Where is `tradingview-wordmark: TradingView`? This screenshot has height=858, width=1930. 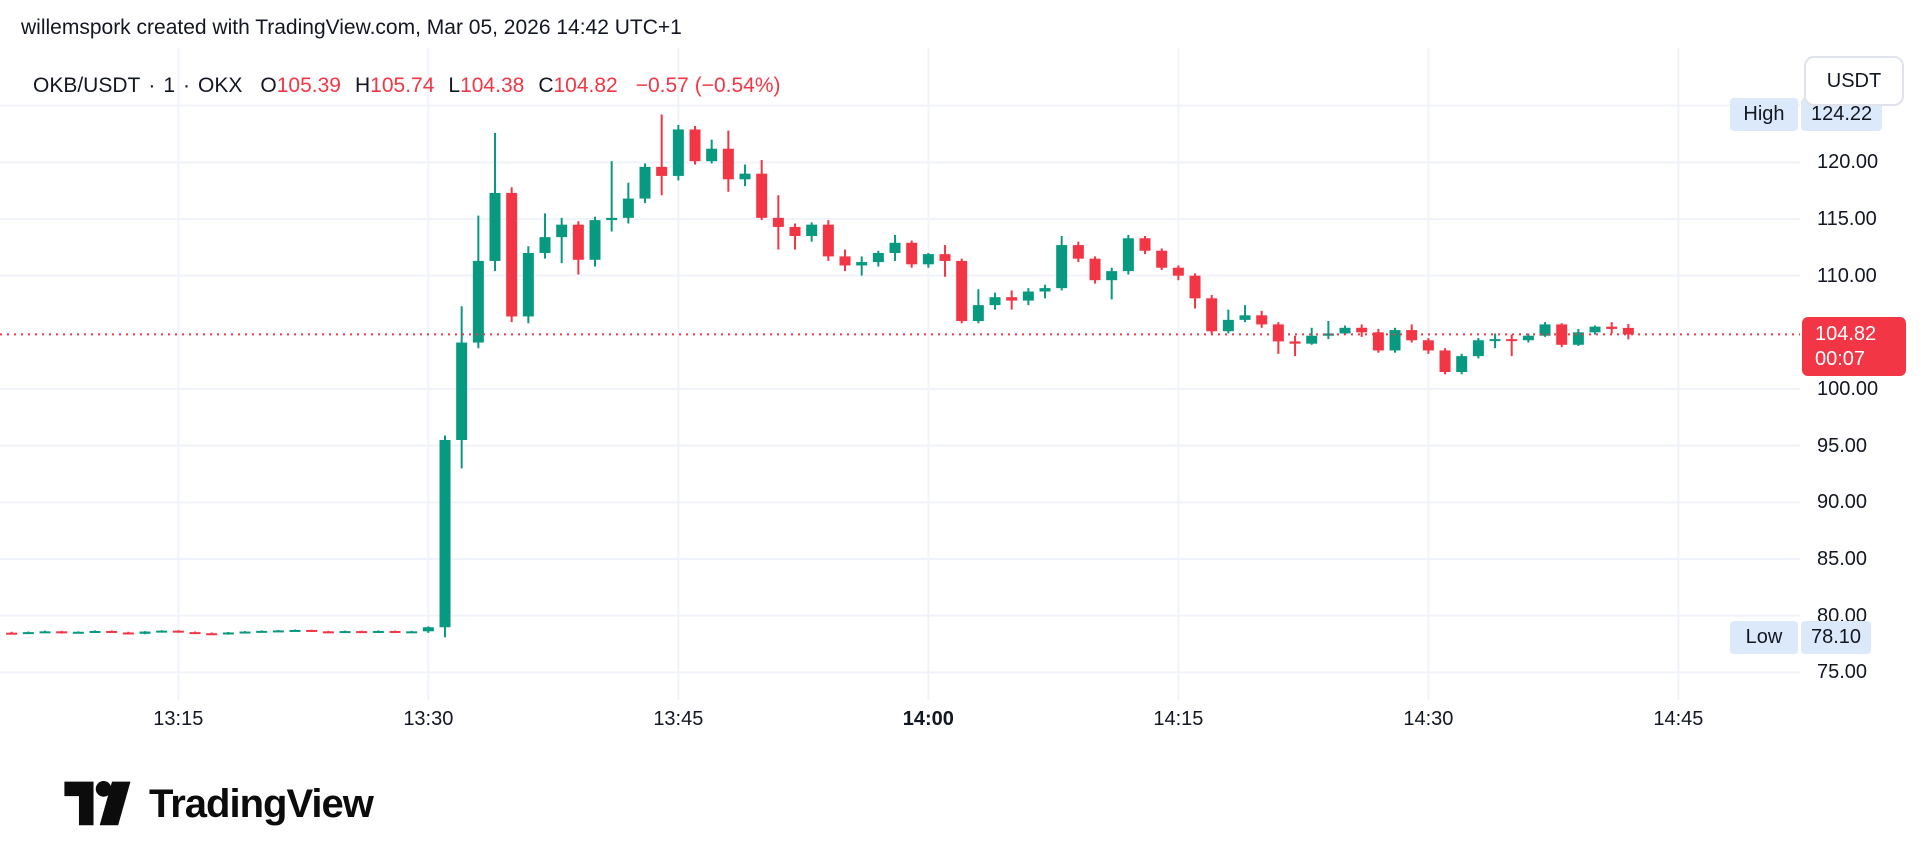 tradingview-wordmark: TradingView is located at coordinates (261, 803).